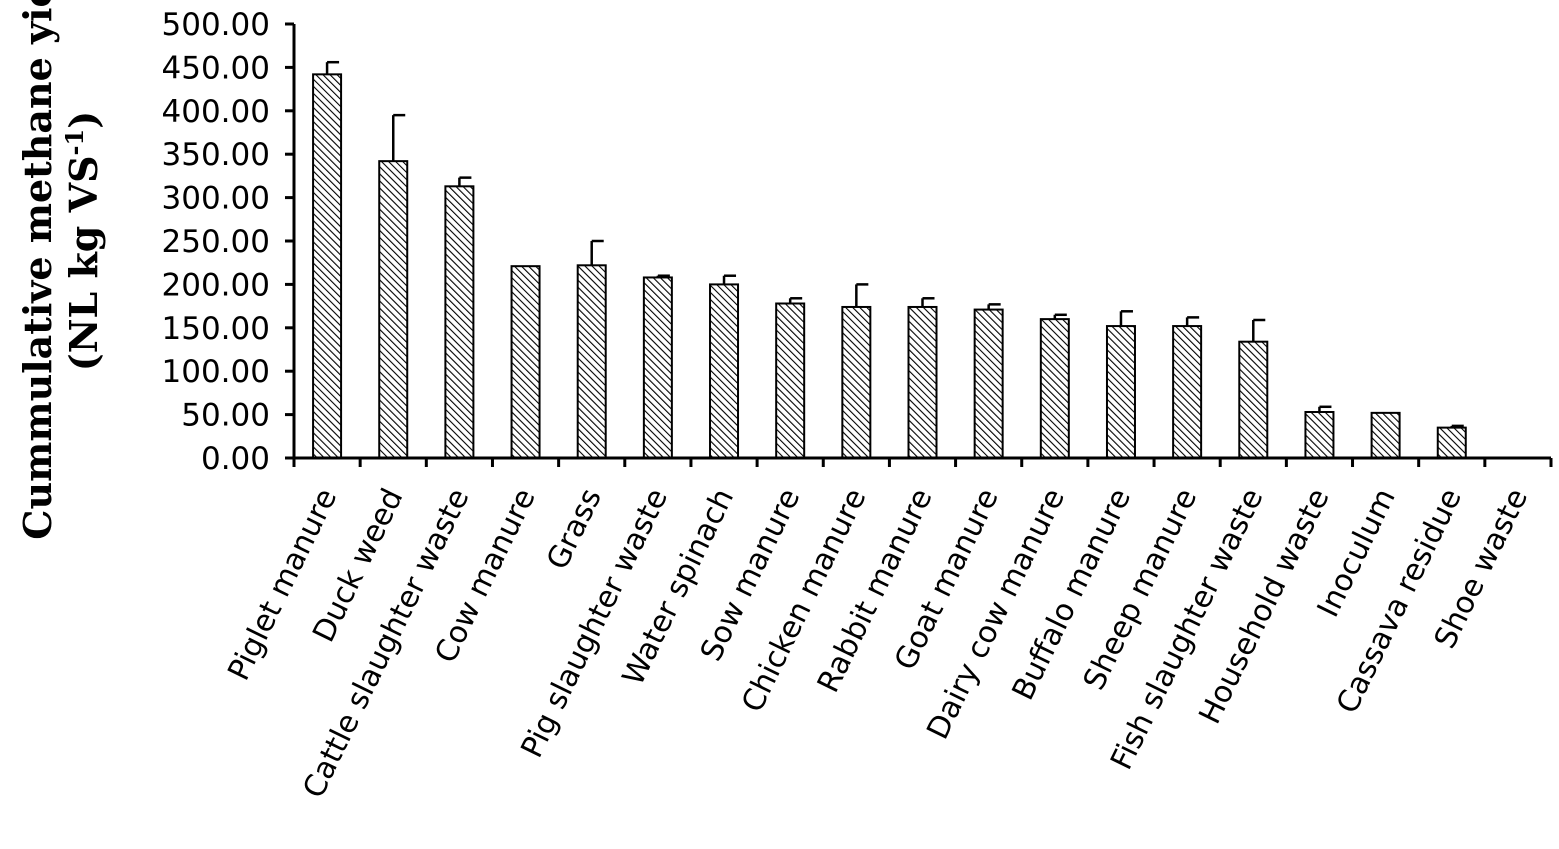  I want to click on y-tick-label: 500.00, so click(216, 25).